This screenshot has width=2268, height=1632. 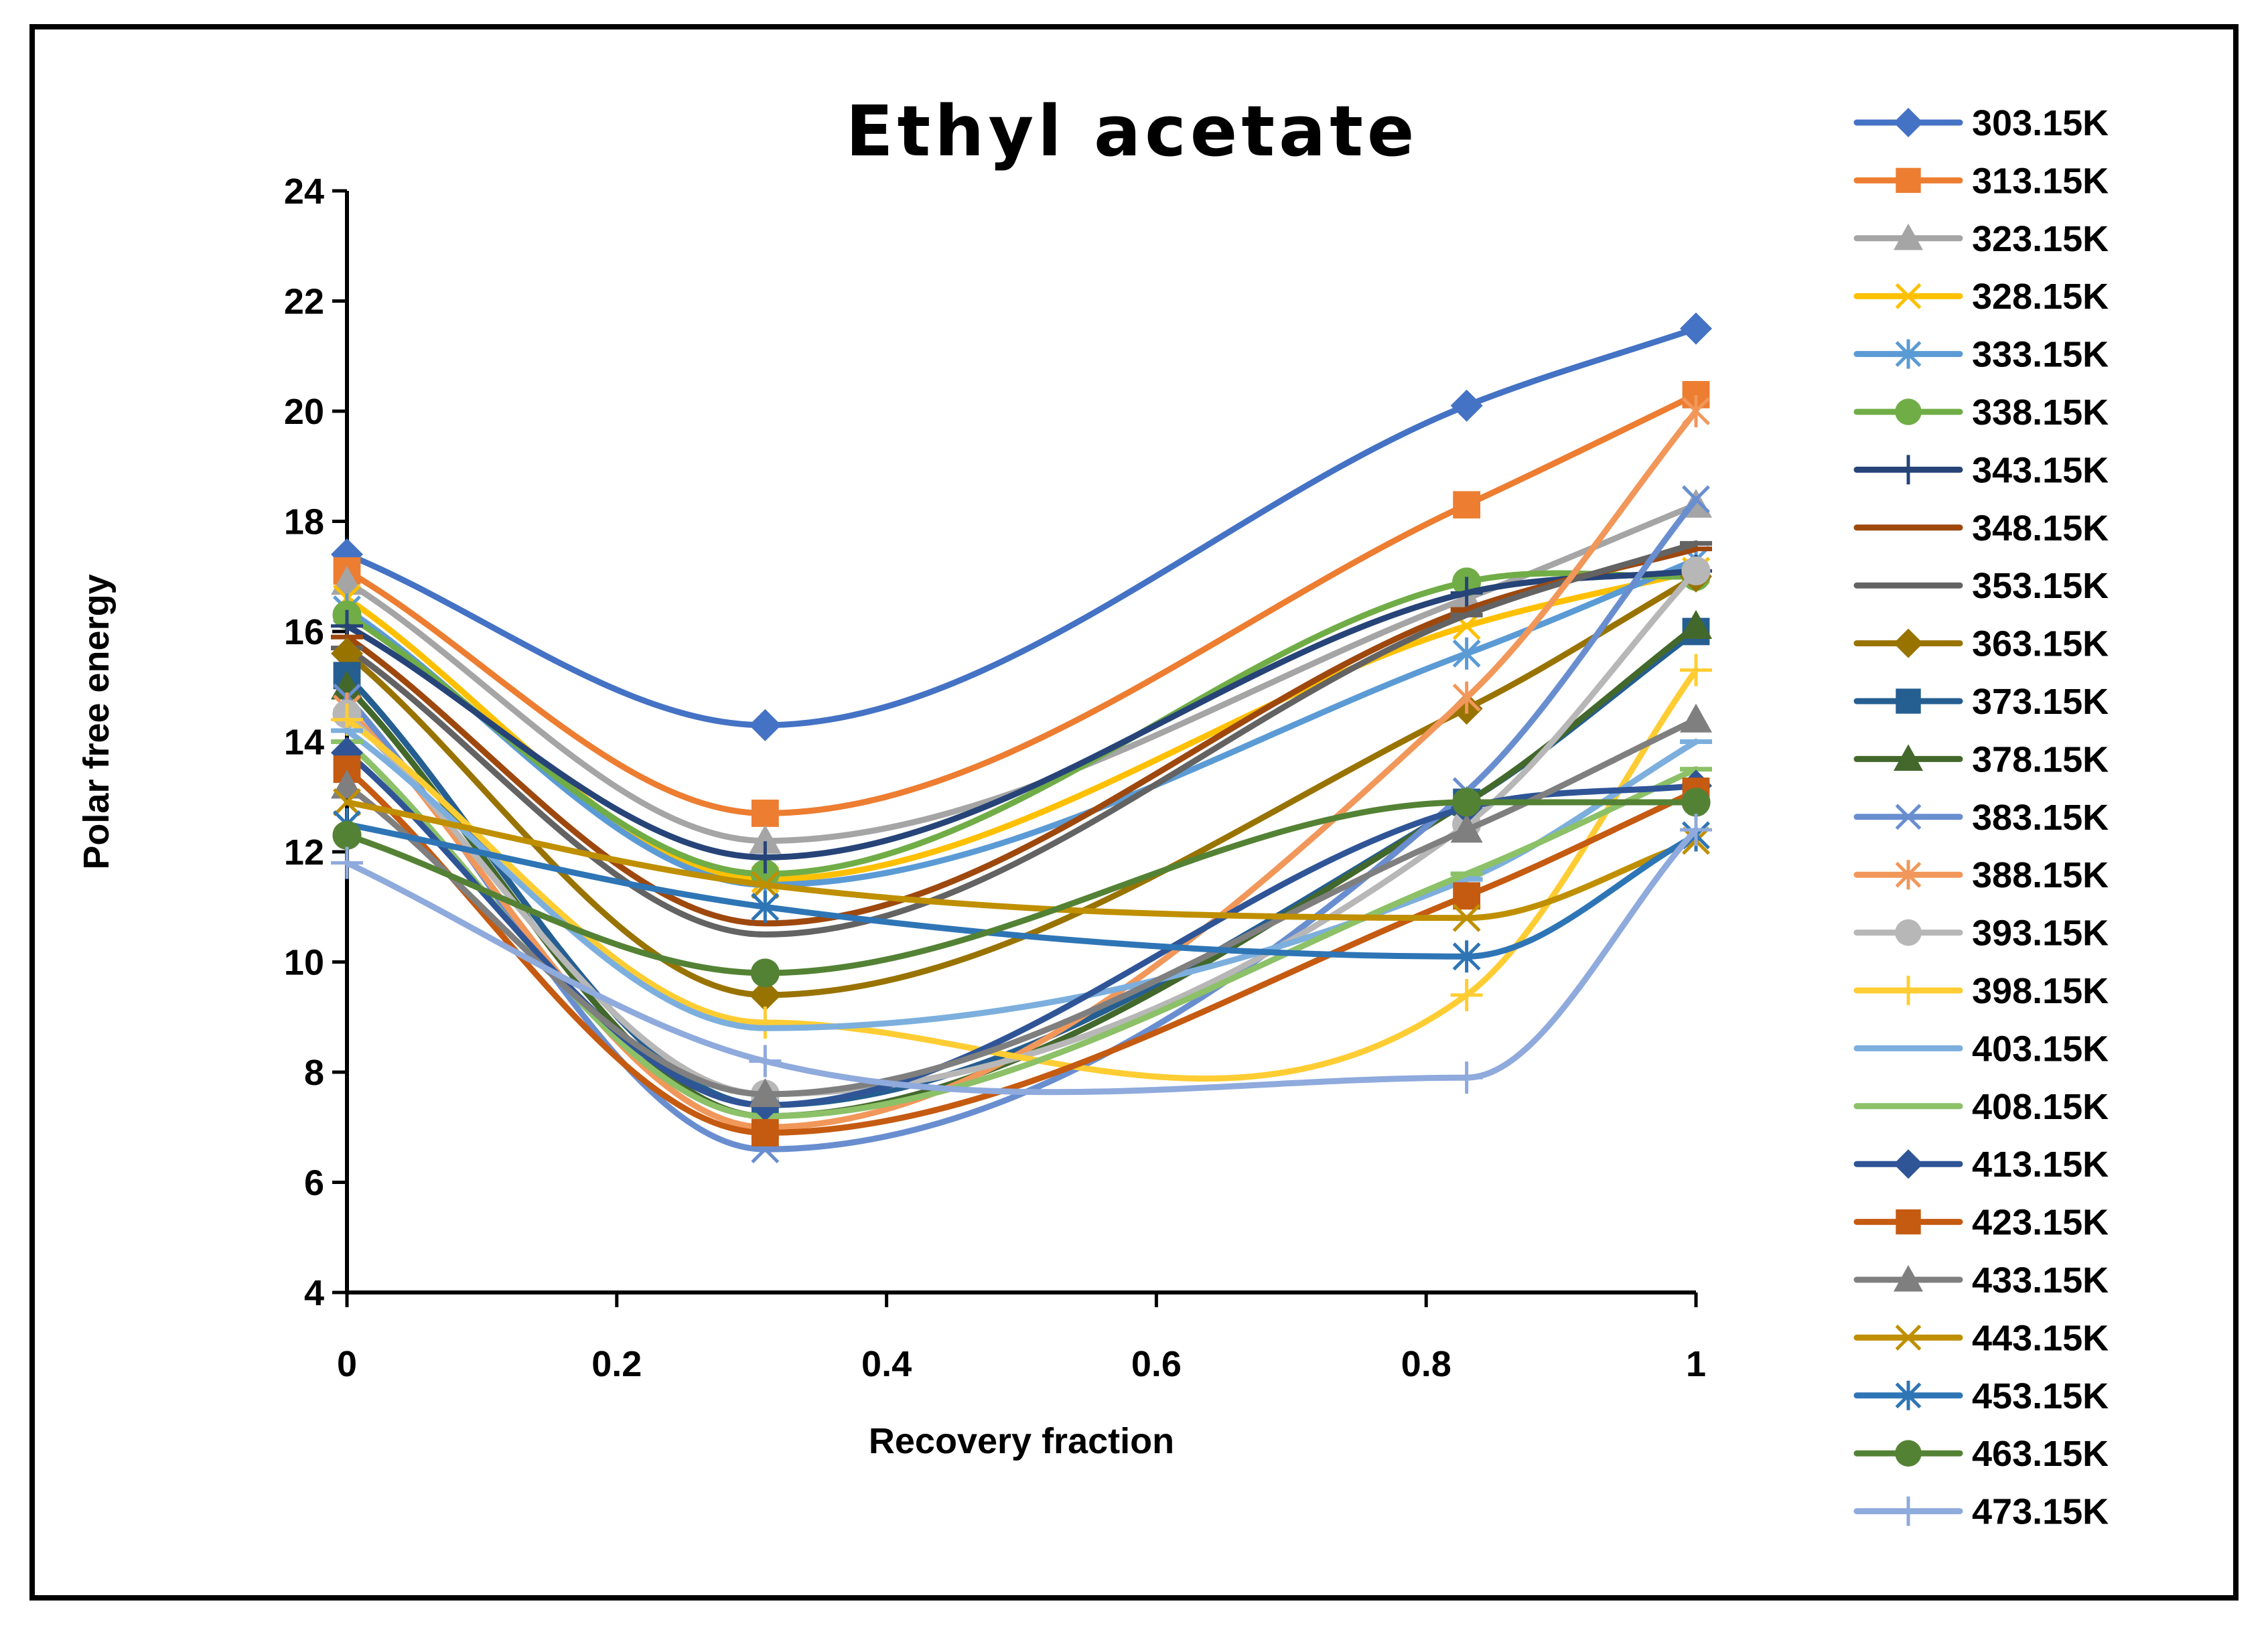 I want to click on legend-item: 348.15K, so click(x=1981, y=528).